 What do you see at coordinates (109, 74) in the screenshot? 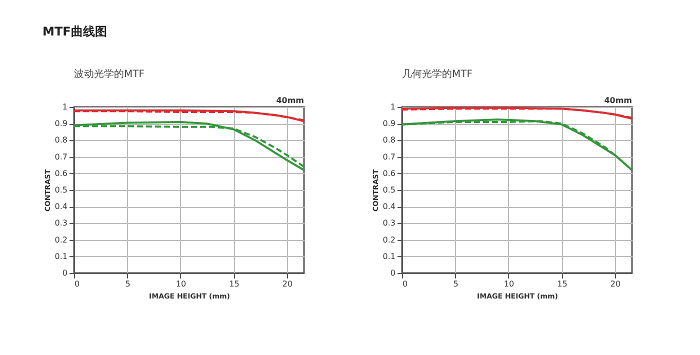
I see `chart-title: 波动光学的MTF` at bounding box center [109, 74].